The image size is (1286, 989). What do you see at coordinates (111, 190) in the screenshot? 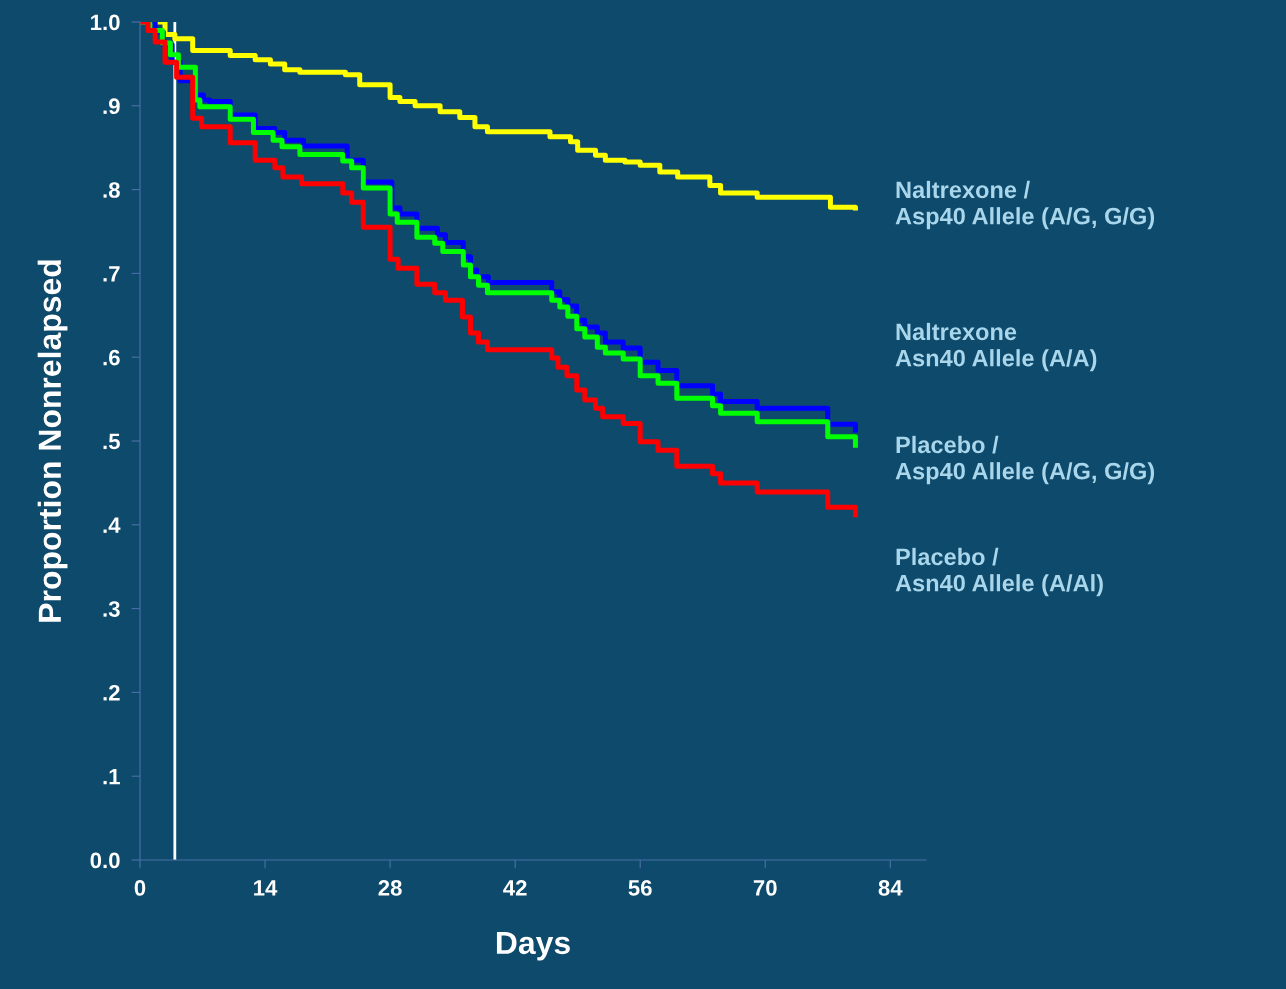
I see `y-tick-label: .8` at bounding box center [111, 190].